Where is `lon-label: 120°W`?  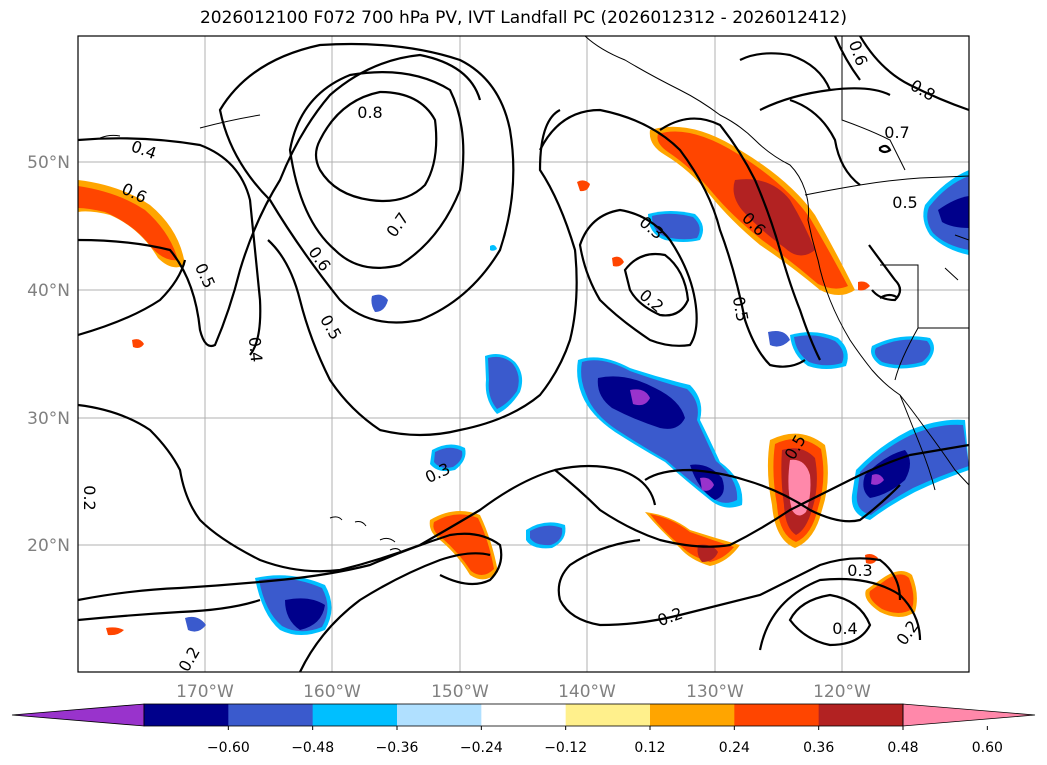
lon-label: 120°W is located at coordinates (842, 692).